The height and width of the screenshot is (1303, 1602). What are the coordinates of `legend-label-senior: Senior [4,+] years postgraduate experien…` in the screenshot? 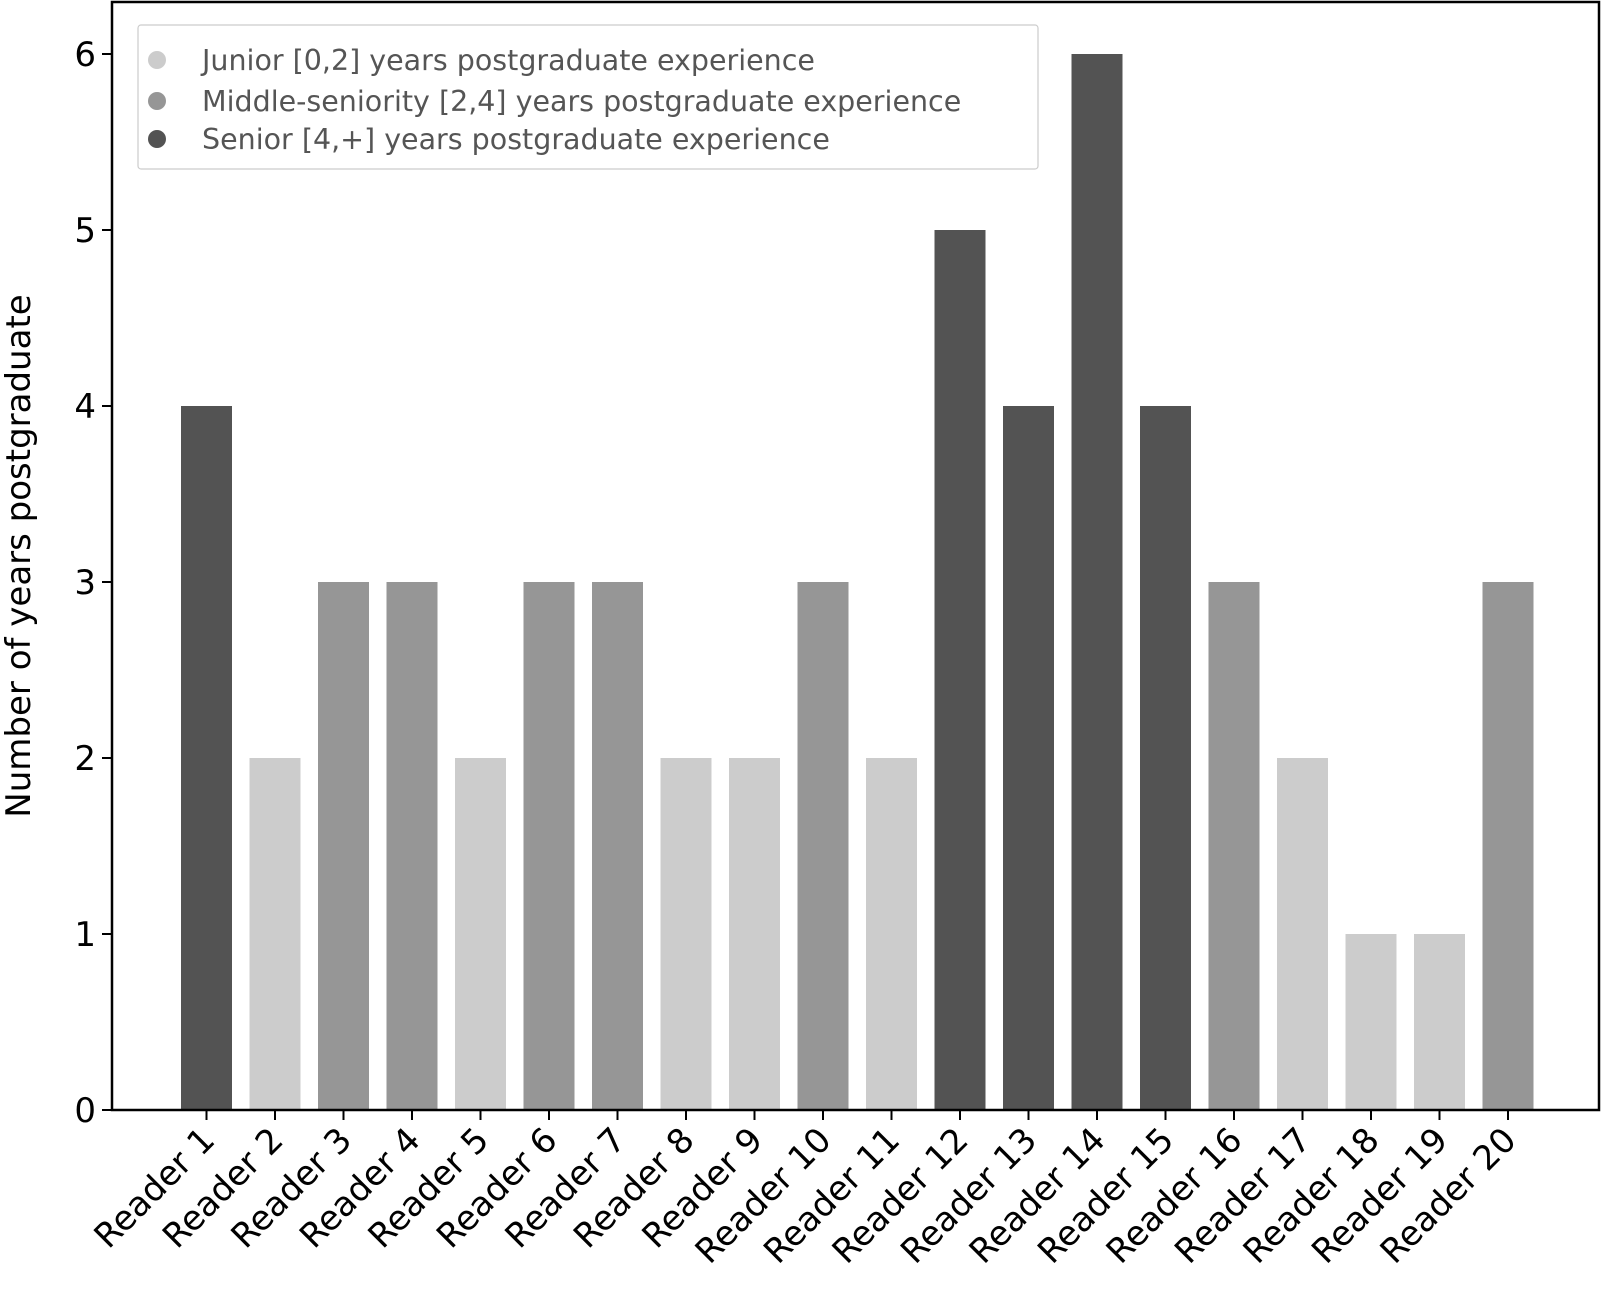 It's located at (516, 139).